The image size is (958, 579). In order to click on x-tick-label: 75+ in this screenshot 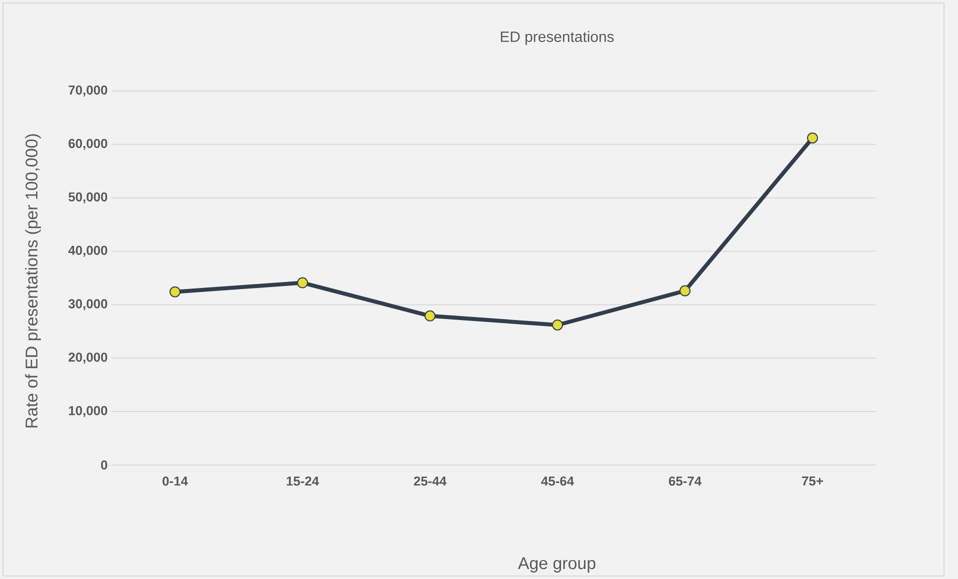, I will do `click(812, 481)`.